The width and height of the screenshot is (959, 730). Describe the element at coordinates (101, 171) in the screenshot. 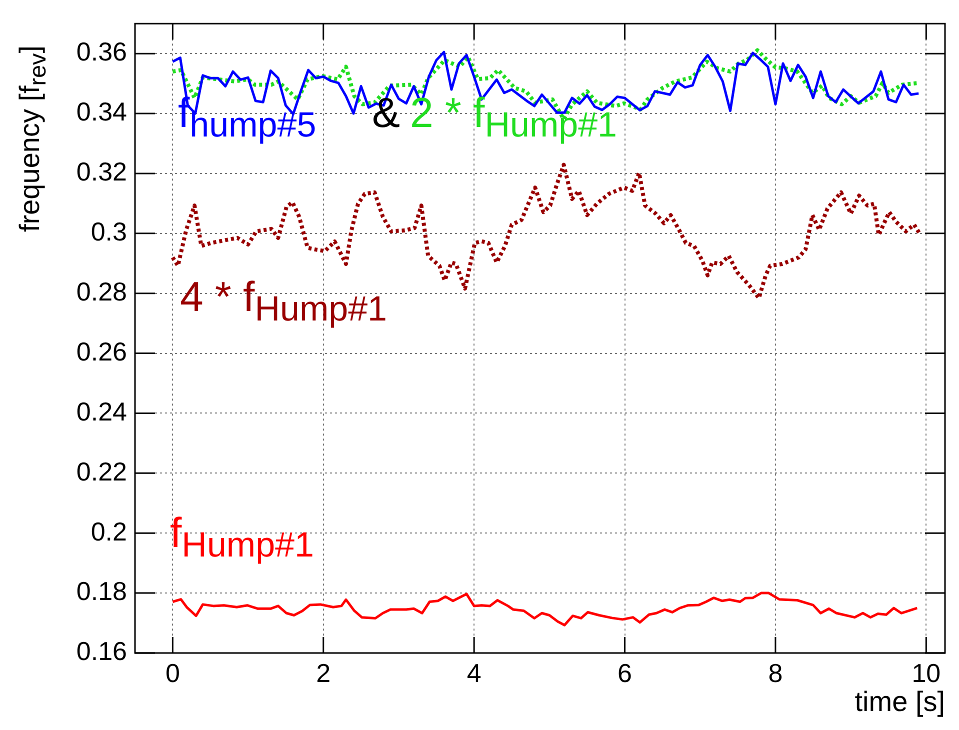

I see `y-tick-label: 0.32` at that location.